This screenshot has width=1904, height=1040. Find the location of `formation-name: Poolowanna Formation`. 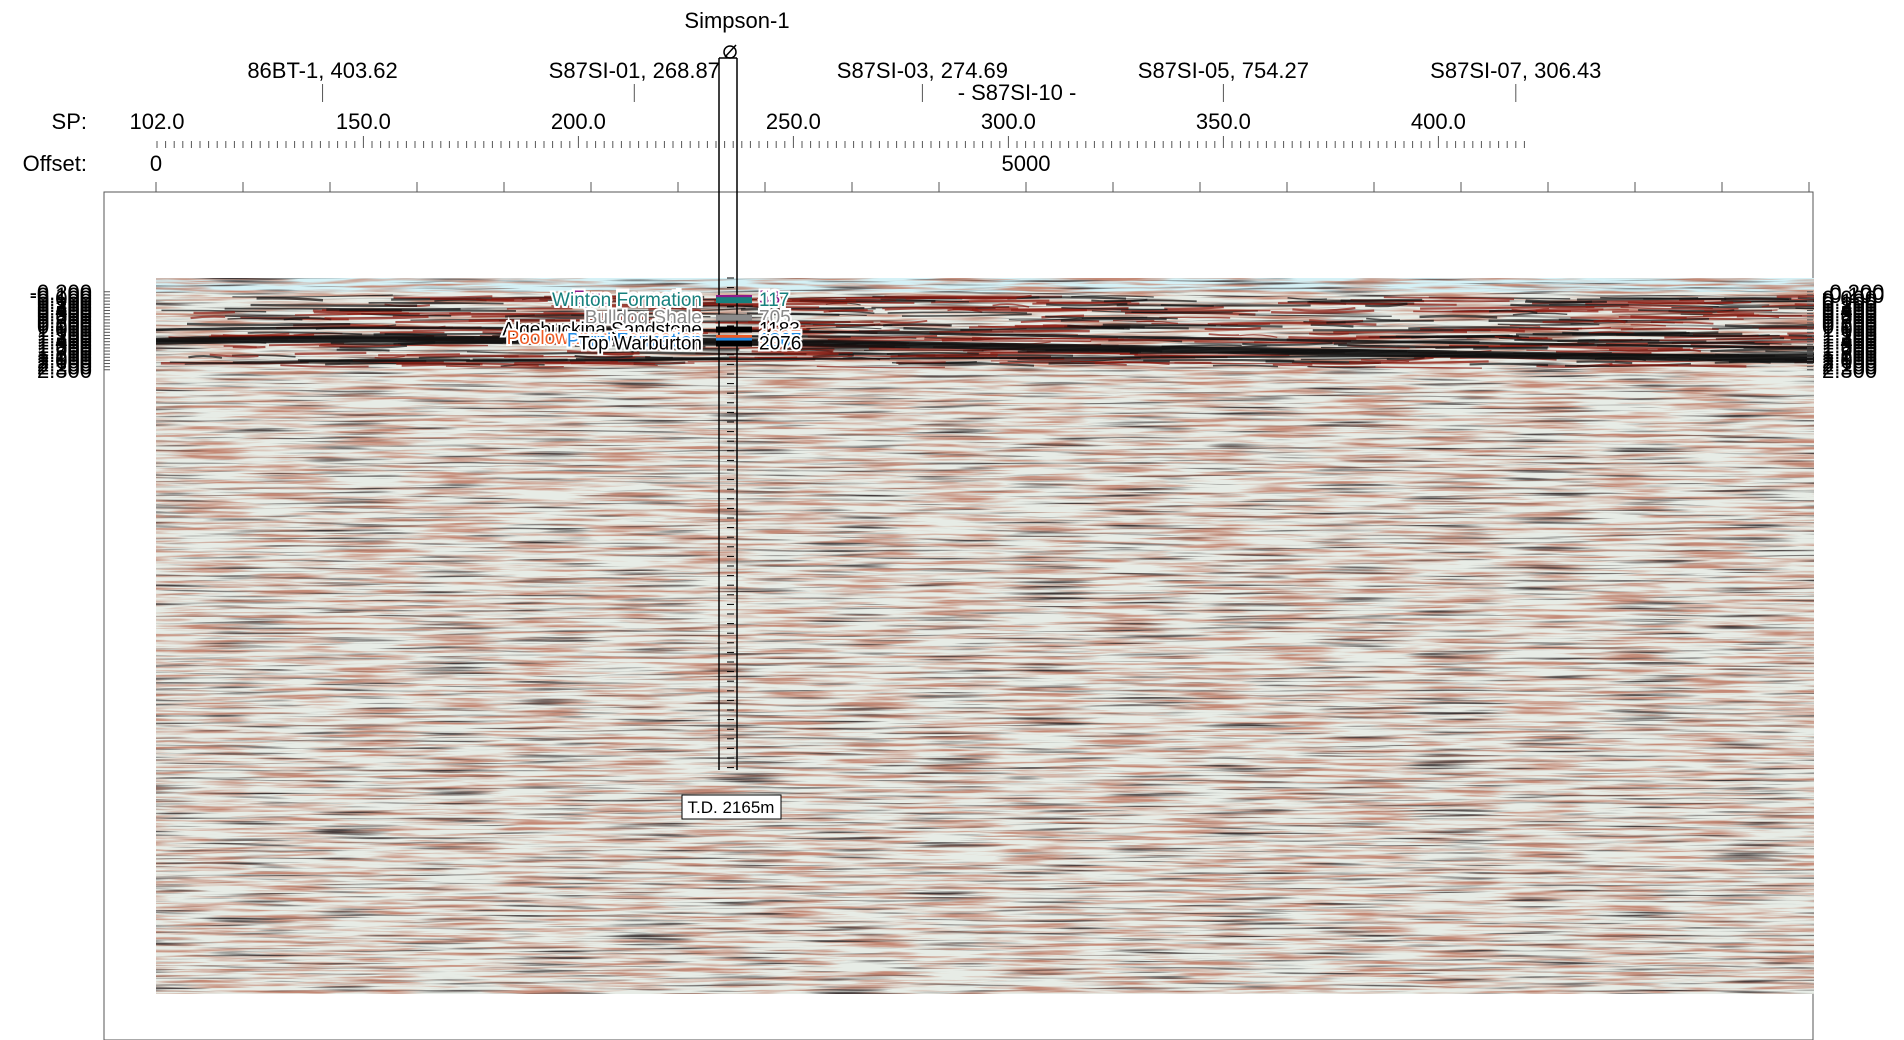

formation-name: Poolowanna Formation is located at coordinates (604, 338).